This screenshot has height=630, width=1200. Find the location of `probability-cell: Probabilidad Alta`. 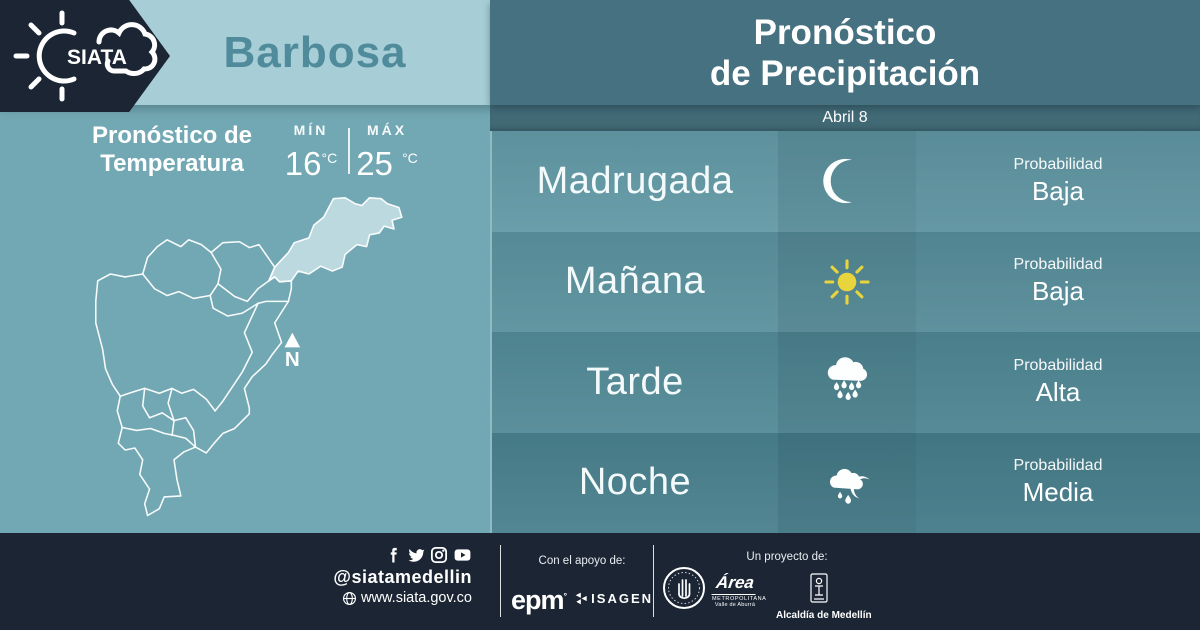

probability-cell: Probabilidad Alta is located at coordinates (1058, 382).